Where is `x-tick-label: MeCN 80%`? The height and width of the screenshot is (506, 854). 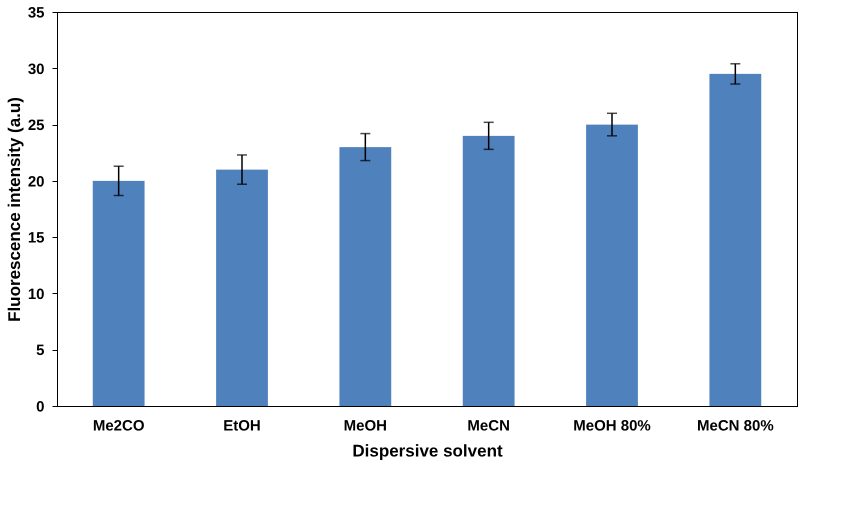 x-tick-label: MeCN 80% is located at coordinates (735, 426).